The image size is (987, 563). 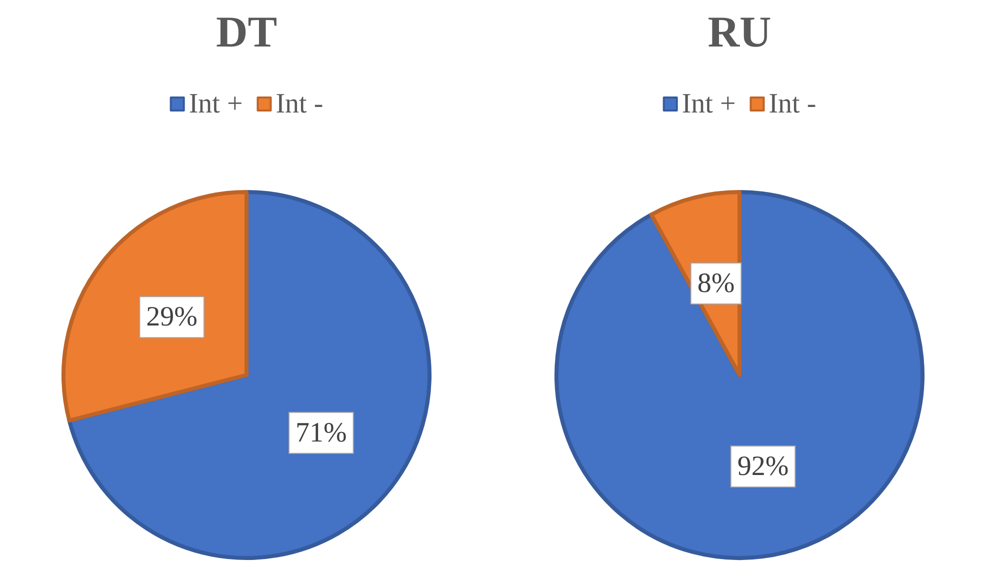 I want to click on data-label: 92%, so click(x=763, y=466).